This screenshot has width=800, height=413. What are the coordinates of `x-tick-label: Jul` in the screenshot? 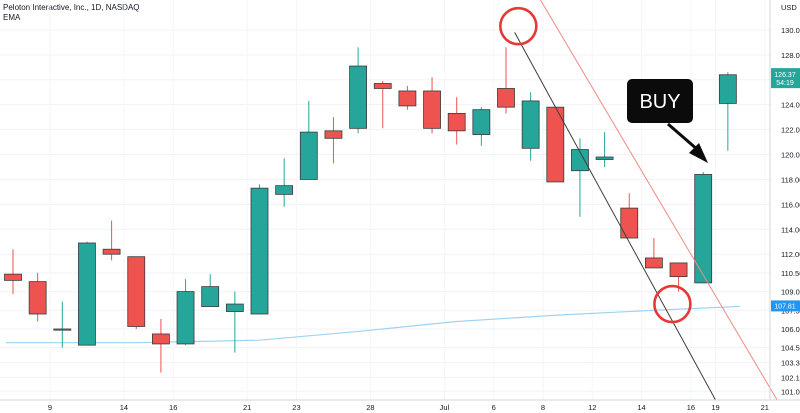 It's located at (445, 407).